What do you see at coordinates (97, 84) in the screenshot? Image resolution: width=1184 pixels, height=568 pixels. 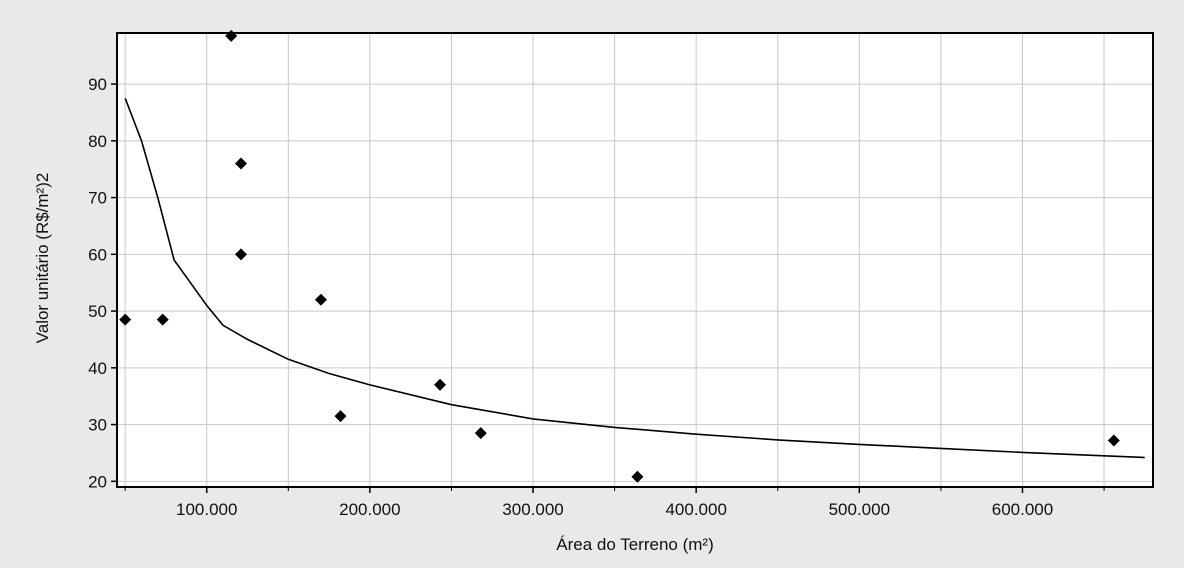 I see `y-tick-label: 90` at bounding box center [97, 84].